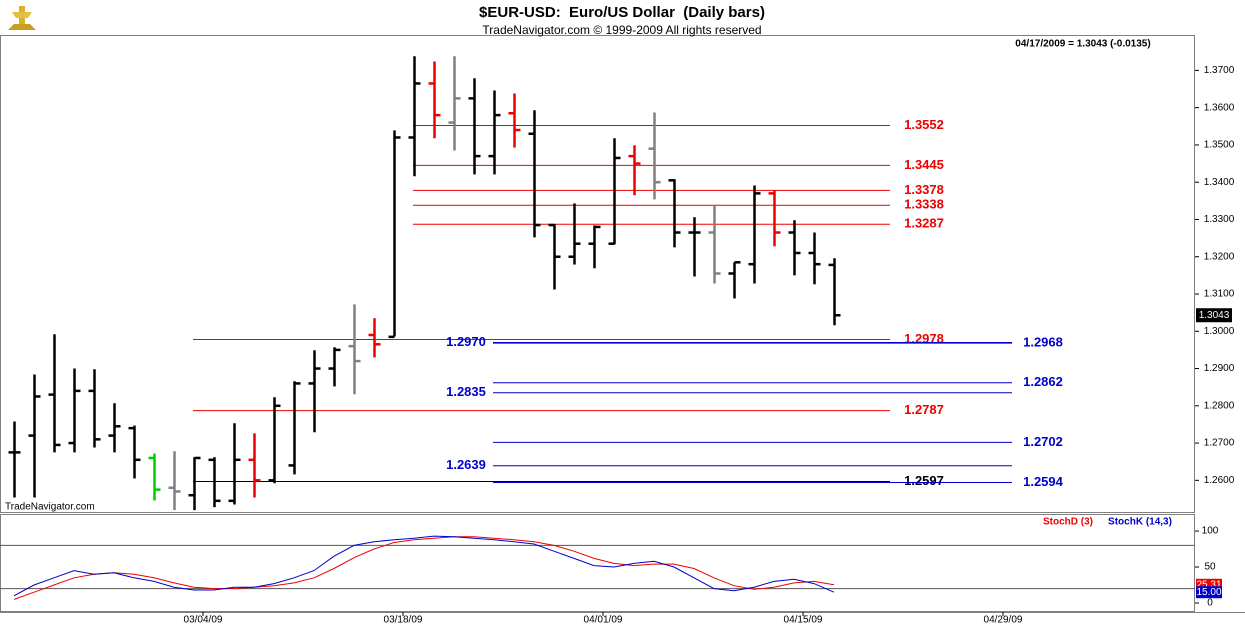  What do you see at coordinates (22, 18) in the screenshot?
I see `logo` at bounding box center [22, 18].